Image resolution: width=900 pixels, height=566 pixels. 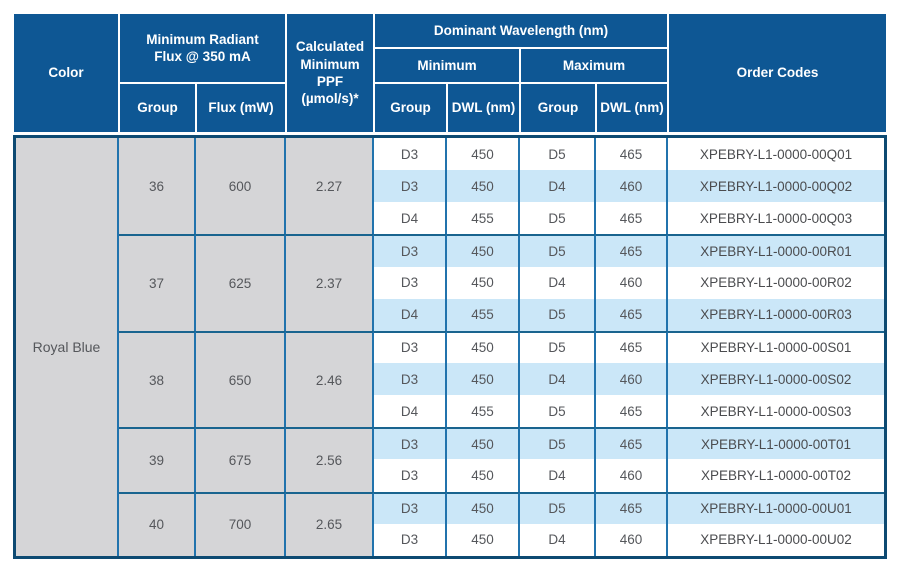 I want to click on flux-value-cell: 625, so click(x=241, y=282).